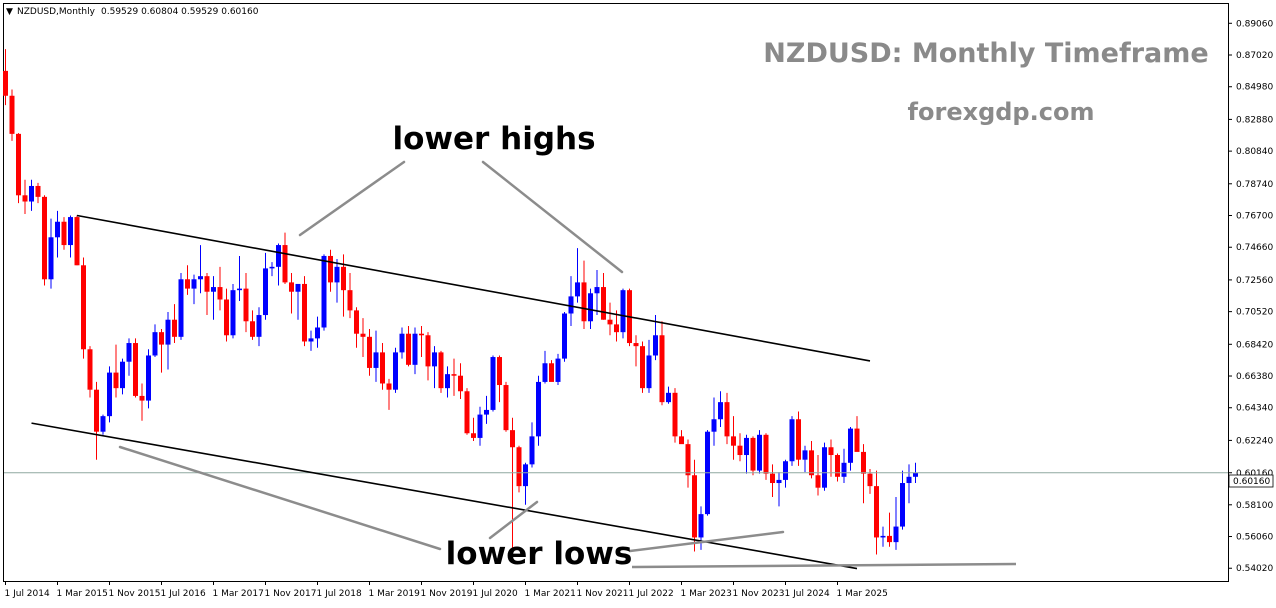 Image resolution: width=1276 pixels, height=608 pixels. Describe the element at coordinates (9, 12) in the screenshot. I see `header-arrow-icon: ▼` at that location.